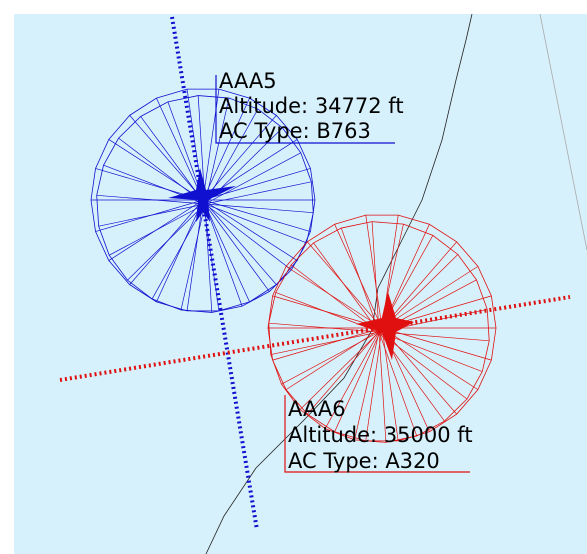  What do you see at coordinates (248, 81) in the screenshot?
I see `callsign: AAA5` at bounding box center [248, 81].